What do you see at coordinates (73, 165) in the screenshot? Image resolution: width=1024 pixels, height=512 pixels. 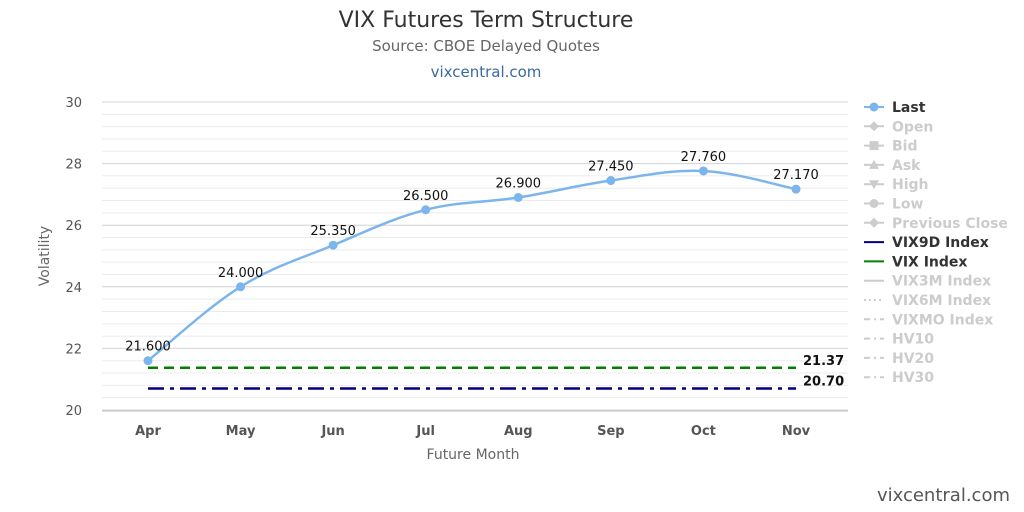 I see `y-tick-label: 28` at bounding box center [73, 165].